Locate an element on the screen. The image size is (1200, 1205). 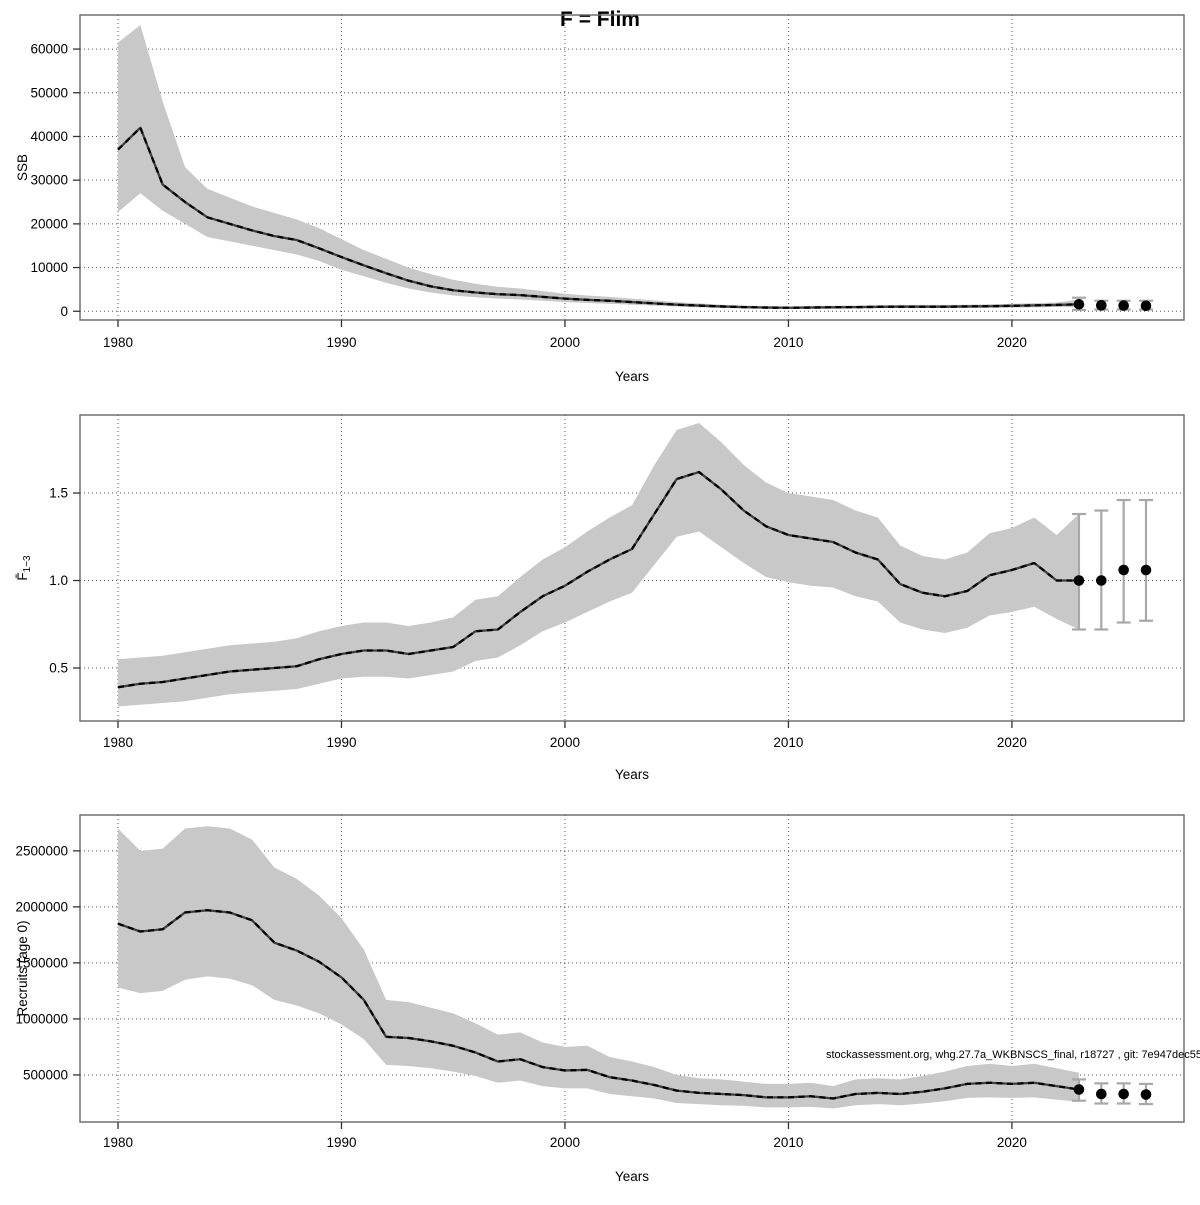
fbar-label-main: F̄ is located at coordinates (22, 576).